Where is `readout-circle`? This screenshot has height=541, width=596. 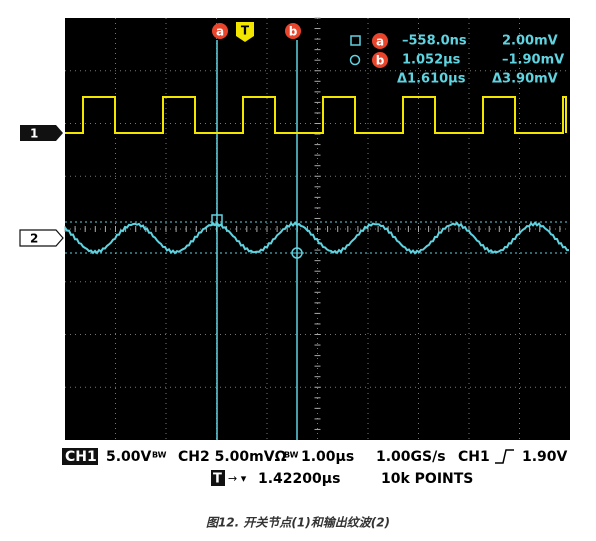
readout-circle is located at coordinates (355, 60).